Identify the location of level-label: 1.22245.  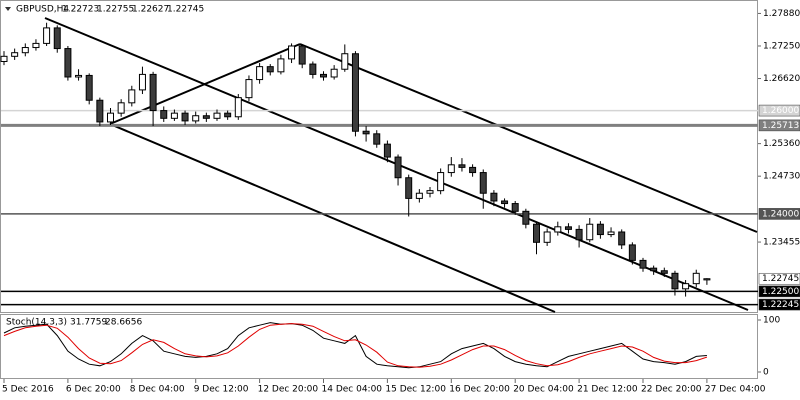
(780, 305).